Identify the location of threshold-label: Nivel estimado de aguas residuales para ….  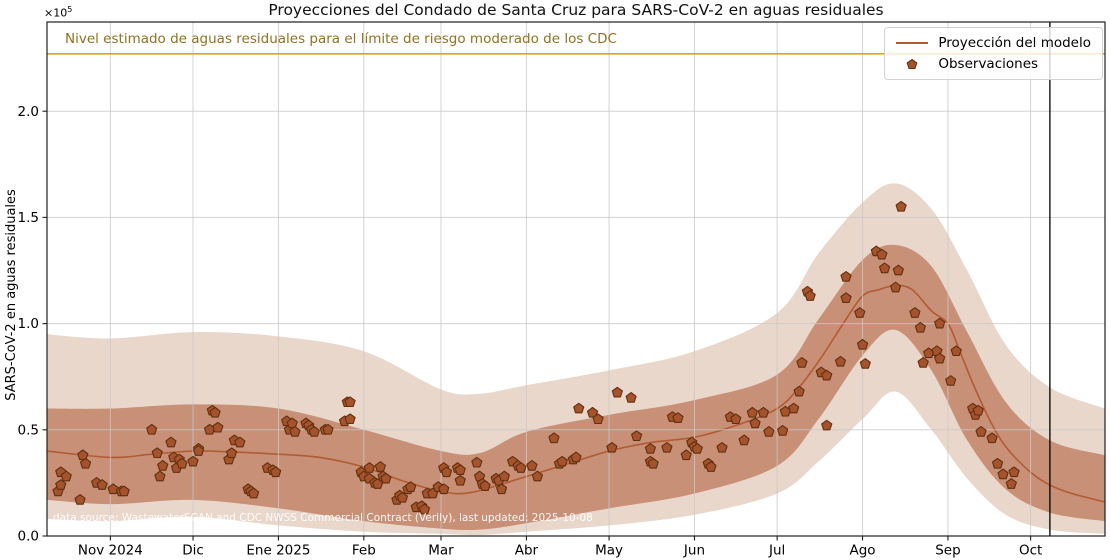
(341, 39).